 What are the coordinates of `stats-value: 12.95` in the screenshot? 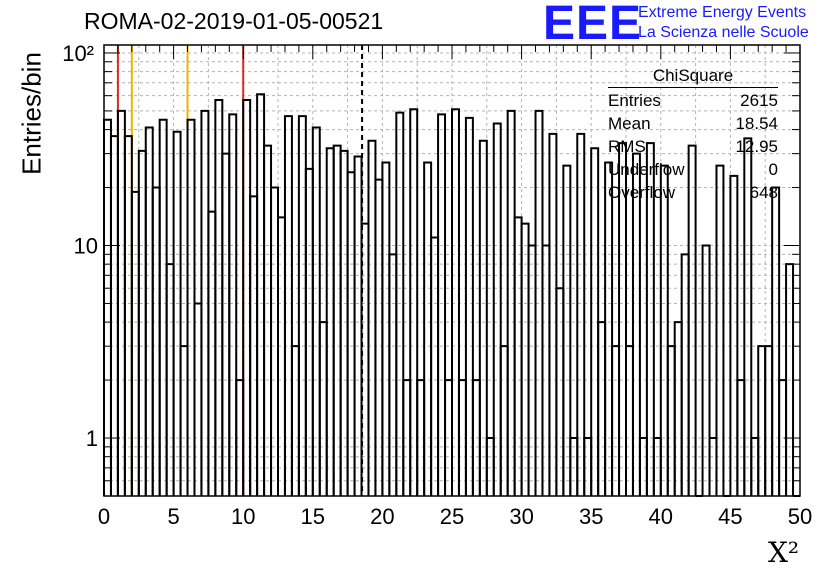 It's located at (756, 146).